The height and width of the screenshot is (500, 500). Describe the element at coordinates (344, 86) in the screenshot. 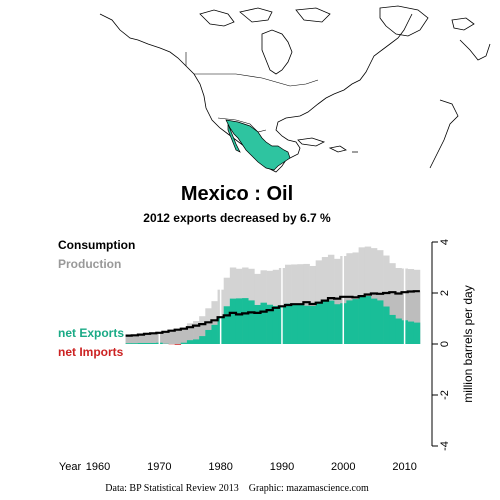

I see `east-coast-outline` at that location.